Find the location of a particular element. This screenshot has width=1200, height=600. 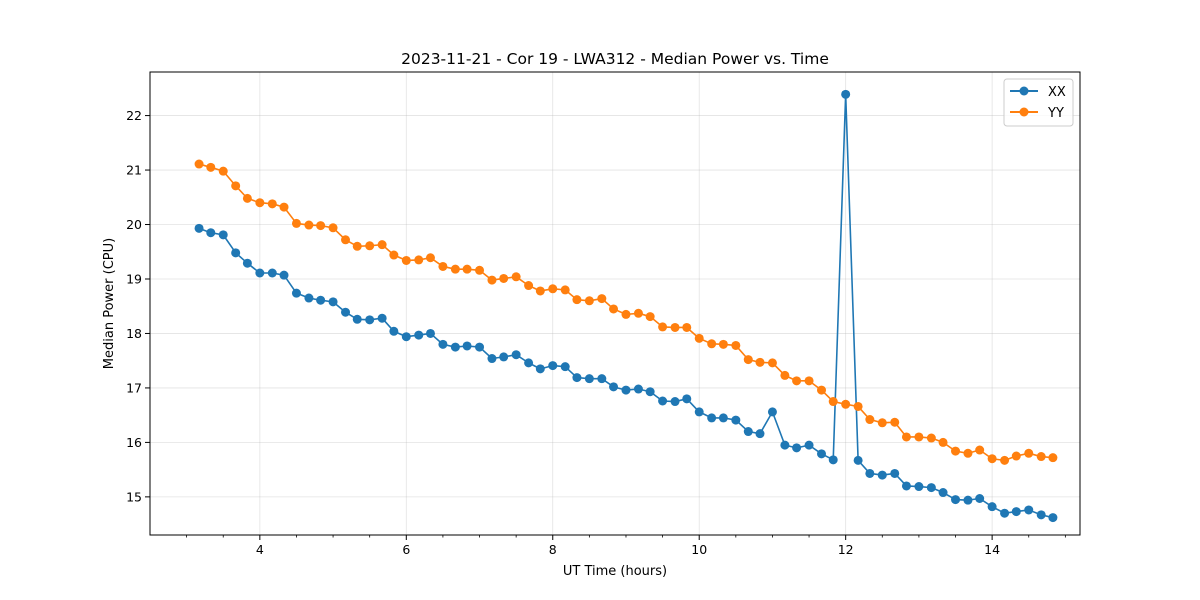

y-tick-label: 16 is located at coordinates (134, 442).